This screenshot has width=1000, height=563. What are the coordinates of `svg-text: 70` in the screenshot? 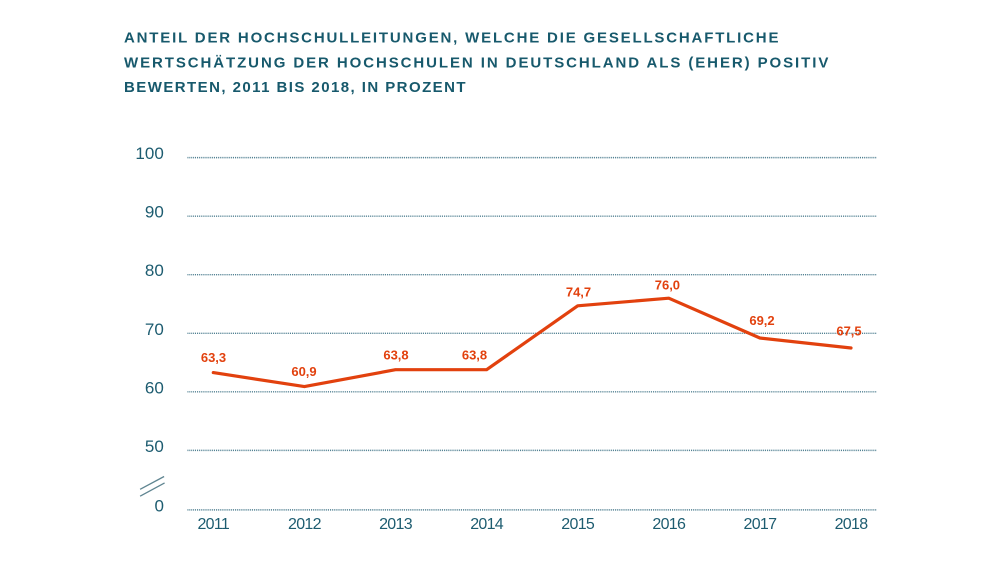 It's located at (154, 329).